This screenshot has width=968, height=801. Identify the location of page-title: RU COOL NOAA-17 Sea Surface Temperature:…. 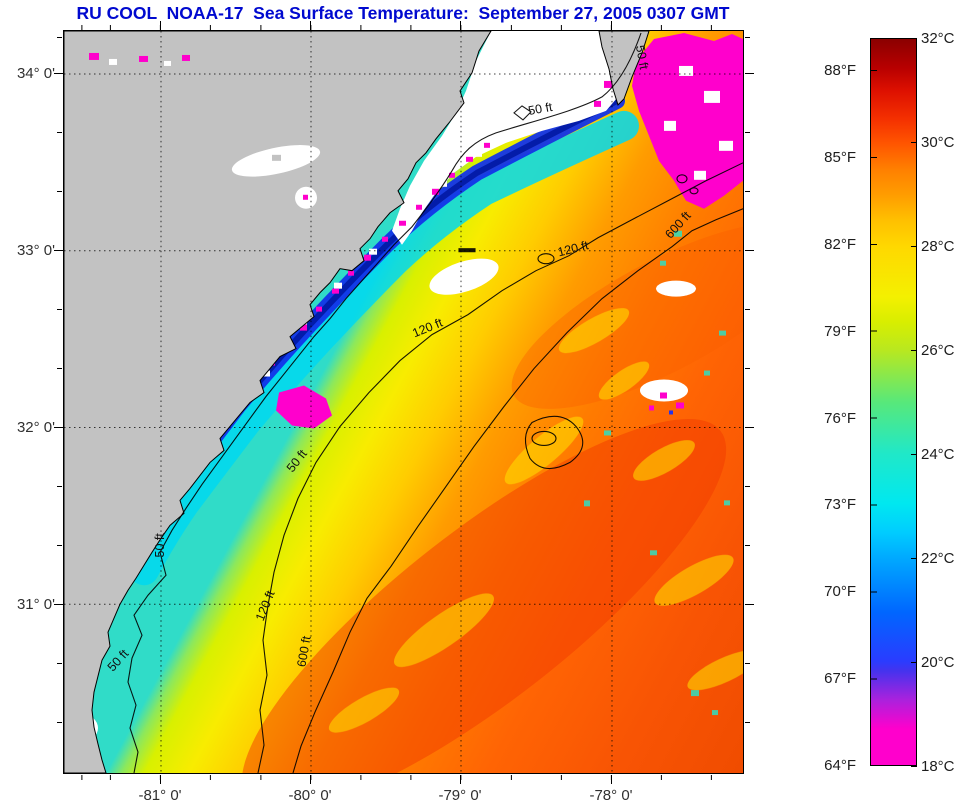
(403, 13).